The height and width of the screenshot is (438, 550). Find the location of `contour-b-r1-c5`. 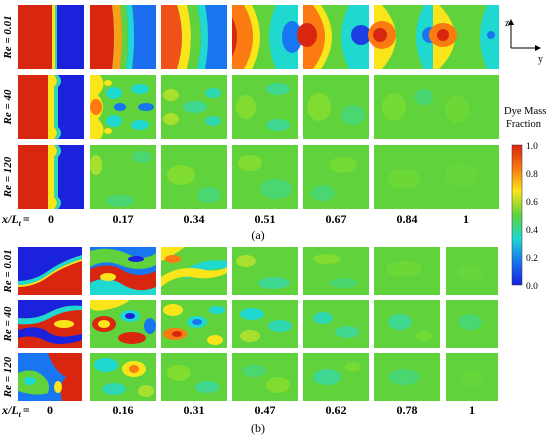

contour-b-r1-c5 is located at coordinates (407, 271).